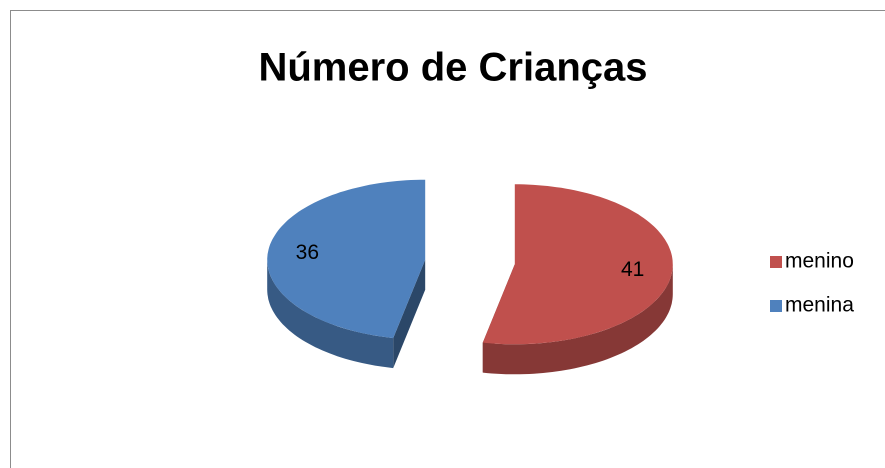 The height and width of the screenshot is (468, 885). Describe the element at coordinates (307, 252) in the screenshot. I see `data-label: 36` at that location.